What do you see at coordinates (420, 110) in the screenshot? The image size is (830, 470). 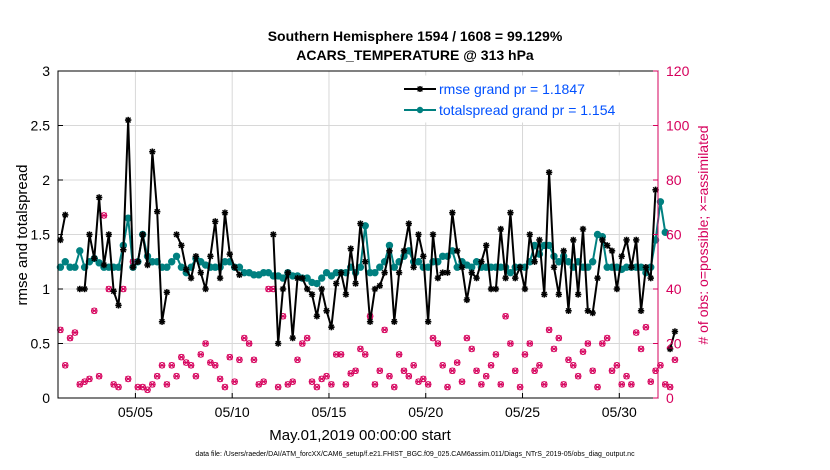 I see `legend-spread-marker` at bounding box center [420, 110].